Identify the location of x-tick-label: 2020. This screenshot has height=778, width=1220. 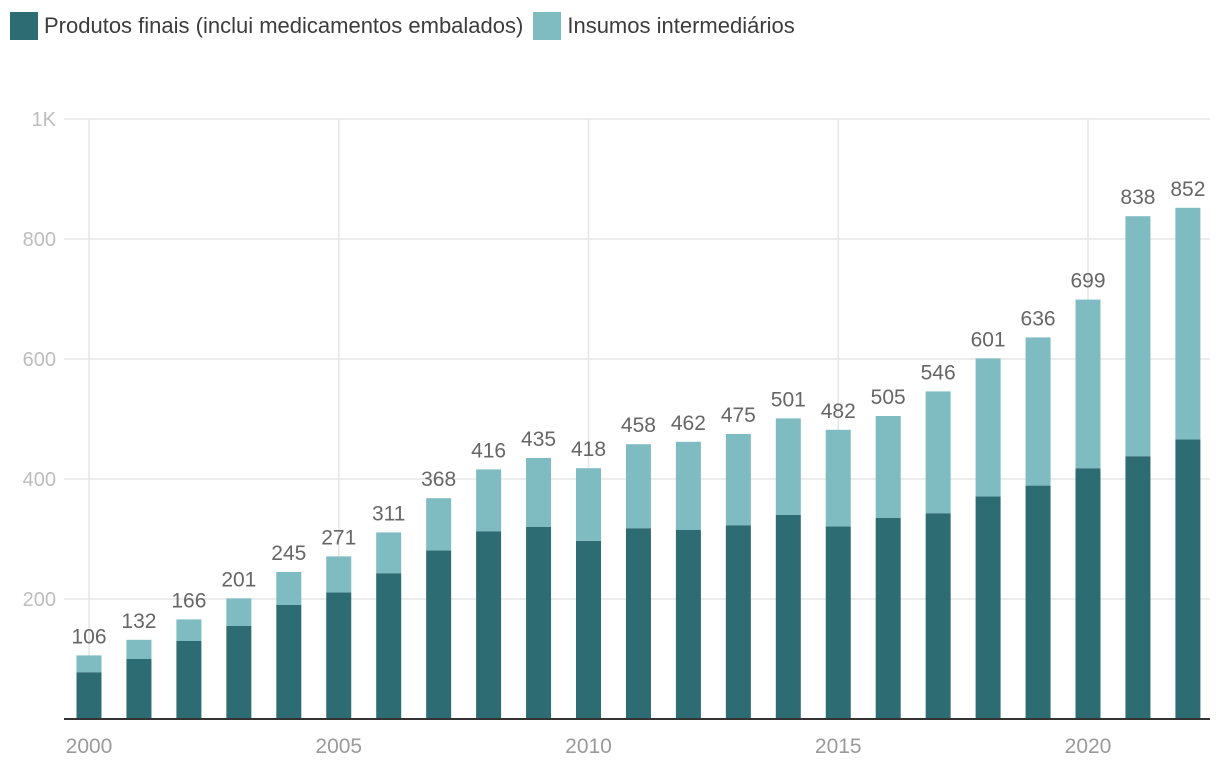
(1088, 746).